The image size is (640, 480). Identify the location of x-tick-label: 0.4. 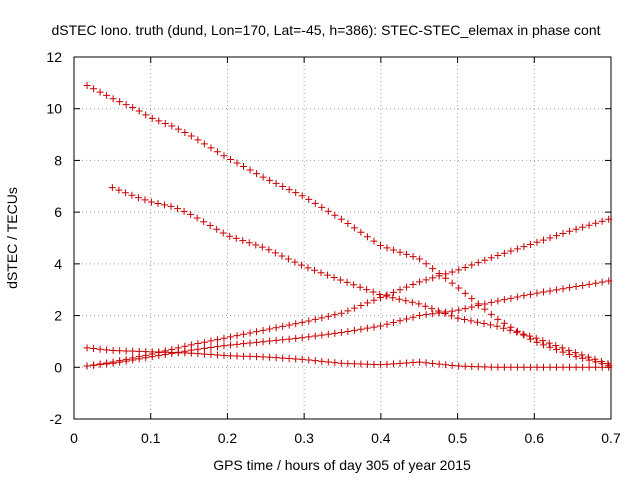
(381, 438).